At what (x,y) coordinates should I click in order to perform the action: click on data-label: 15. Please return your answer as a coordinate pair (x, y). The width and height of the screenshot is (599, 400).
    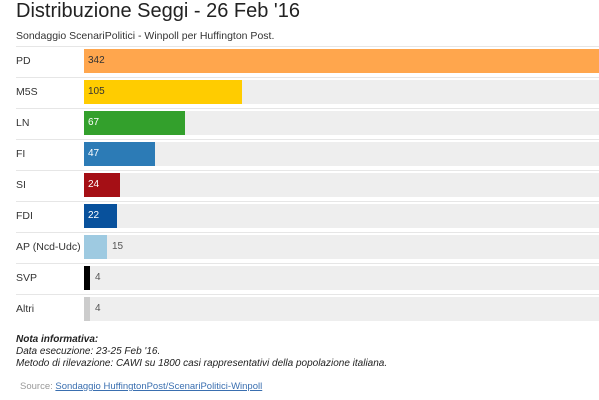
    Looking at the image, I should click on (118, 246).